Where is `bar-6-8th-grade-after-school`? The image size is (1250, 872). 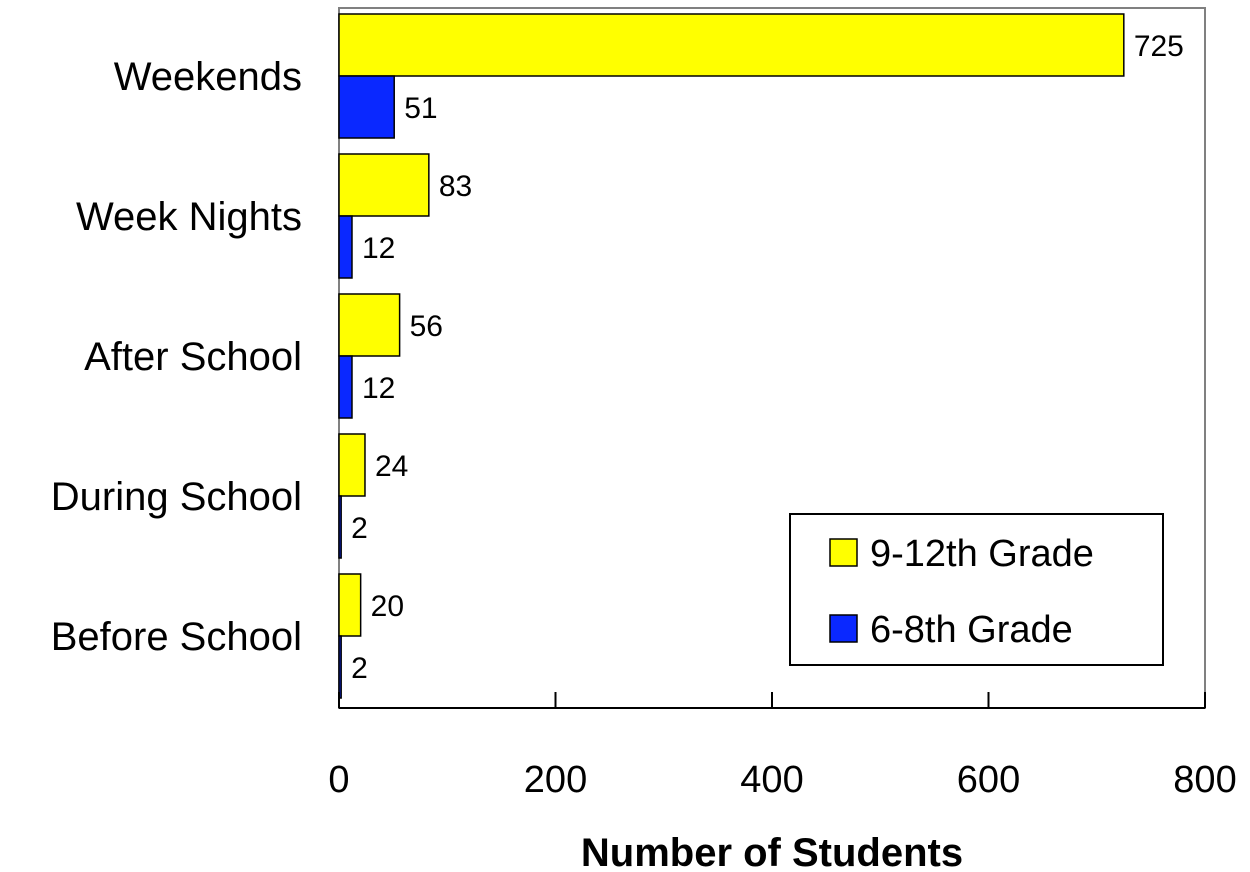
bar-6-8th-grade-after-school is located at coordinates (345, 387).